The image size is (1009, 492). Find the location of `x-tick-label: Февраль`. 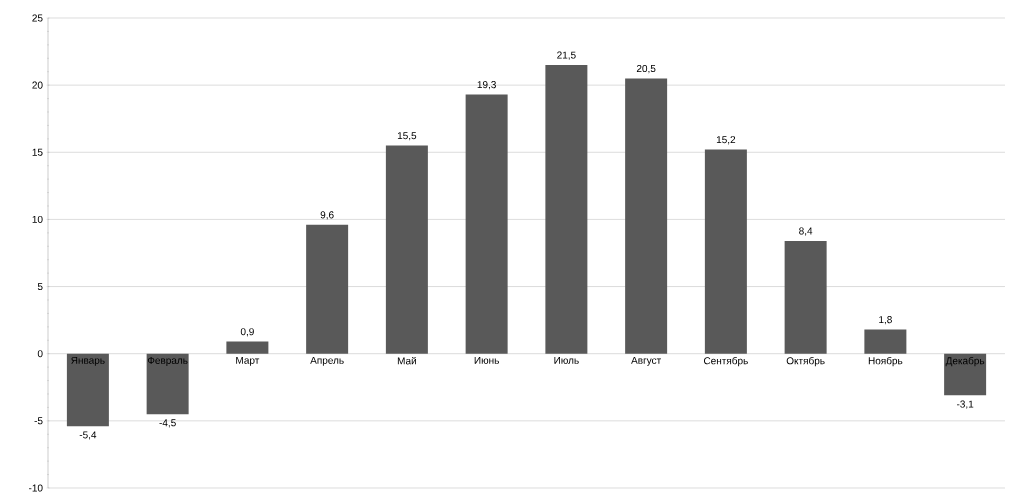

x-tick-label: Февраль is located at coordinates (167, 361).